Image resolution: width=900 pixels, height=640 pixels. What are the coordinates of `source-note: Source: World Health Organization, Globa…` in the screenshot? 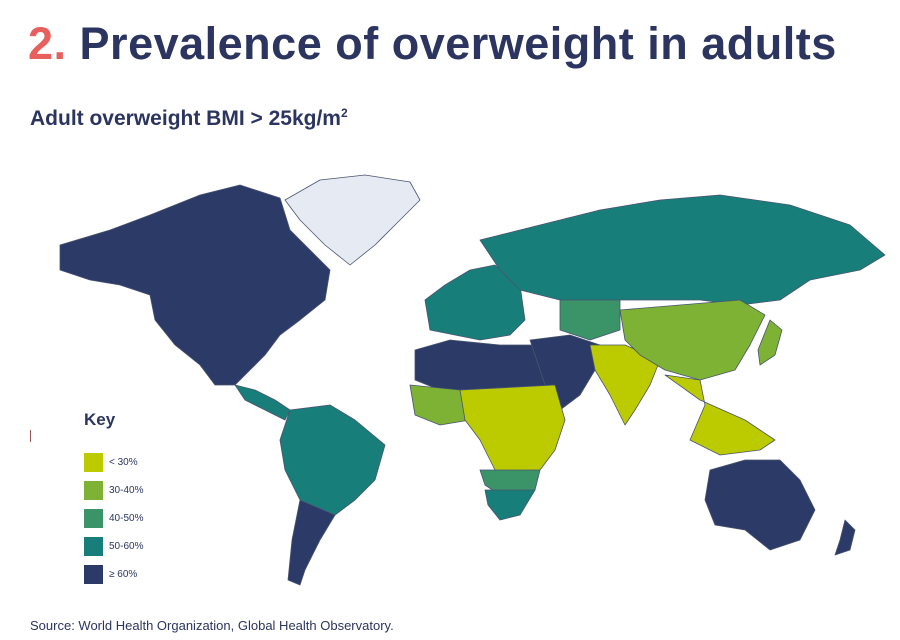 It's located at (212, 625).